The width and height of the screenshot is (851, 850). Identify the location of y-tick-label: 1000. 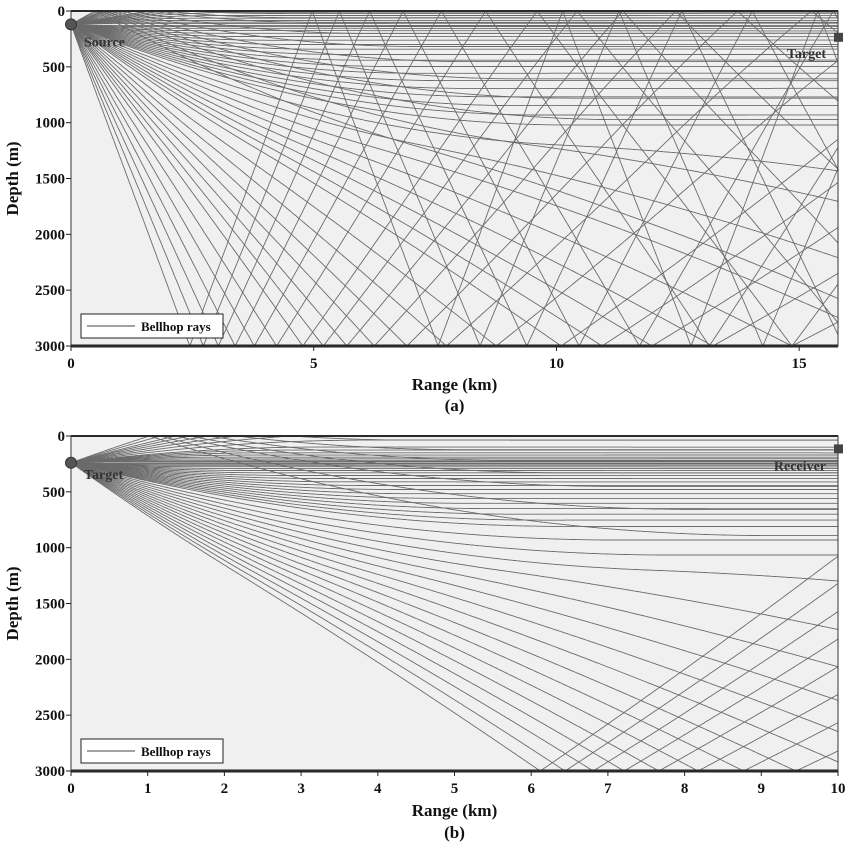
(50, 124).